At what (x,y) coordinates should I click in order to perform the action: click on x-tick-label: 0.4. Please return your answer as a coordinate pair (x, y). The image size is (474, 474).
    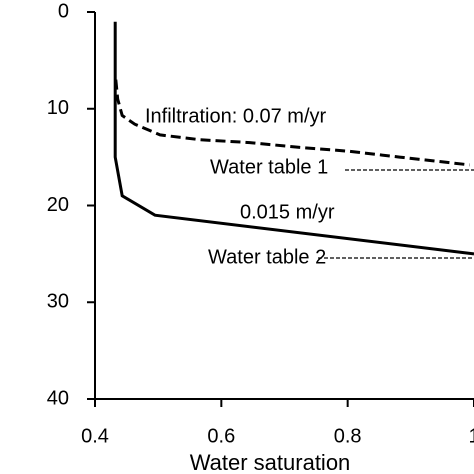
    Looking at the image, I should click on (95, 436).